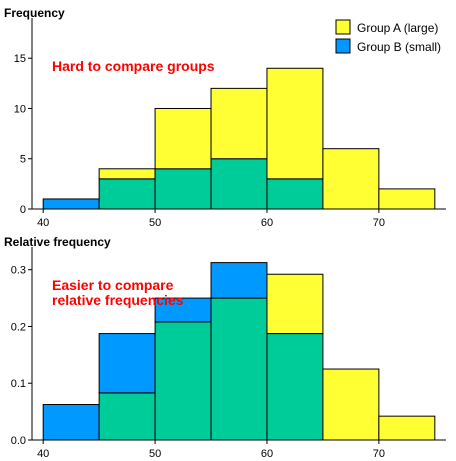 The width and height of the screenshot is (456, 461). I want to click on y-tick-label: 15, so click(20, 59).